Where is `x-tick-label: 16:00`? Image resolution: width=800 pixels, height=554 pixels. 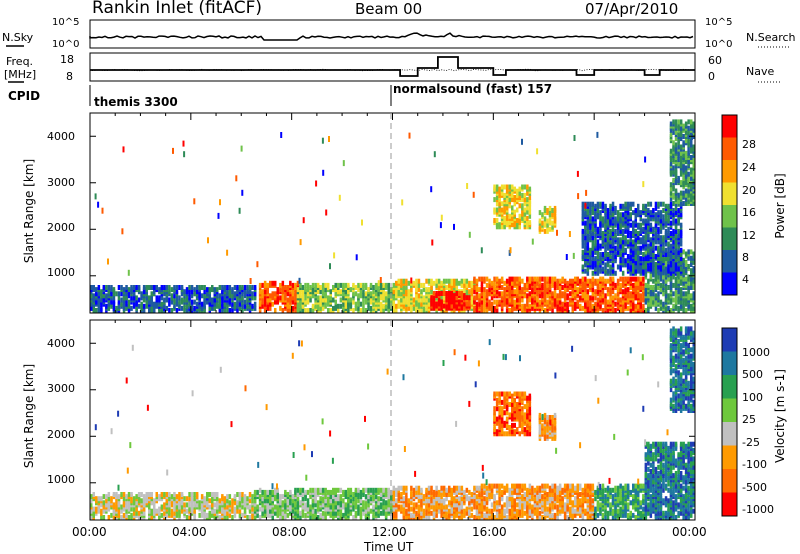 x-tick-label: 16:00 is located at coordinates (489, 532).